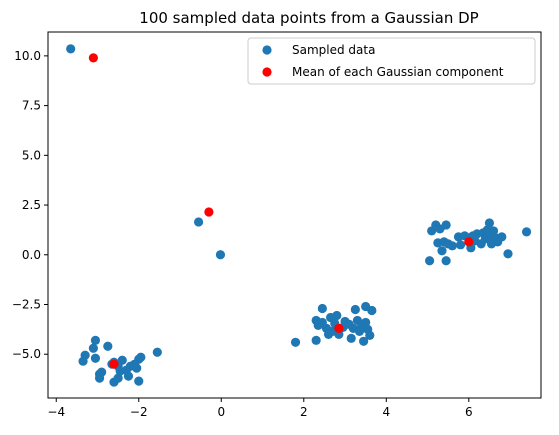  I want to click on y-tick-label: −2.5, so click(26, 305).